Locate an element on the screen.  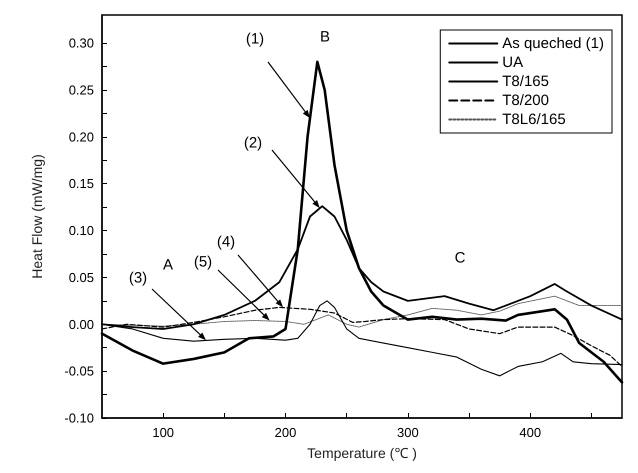
x-tick-label: 200 is located at coordinates (285, 432).